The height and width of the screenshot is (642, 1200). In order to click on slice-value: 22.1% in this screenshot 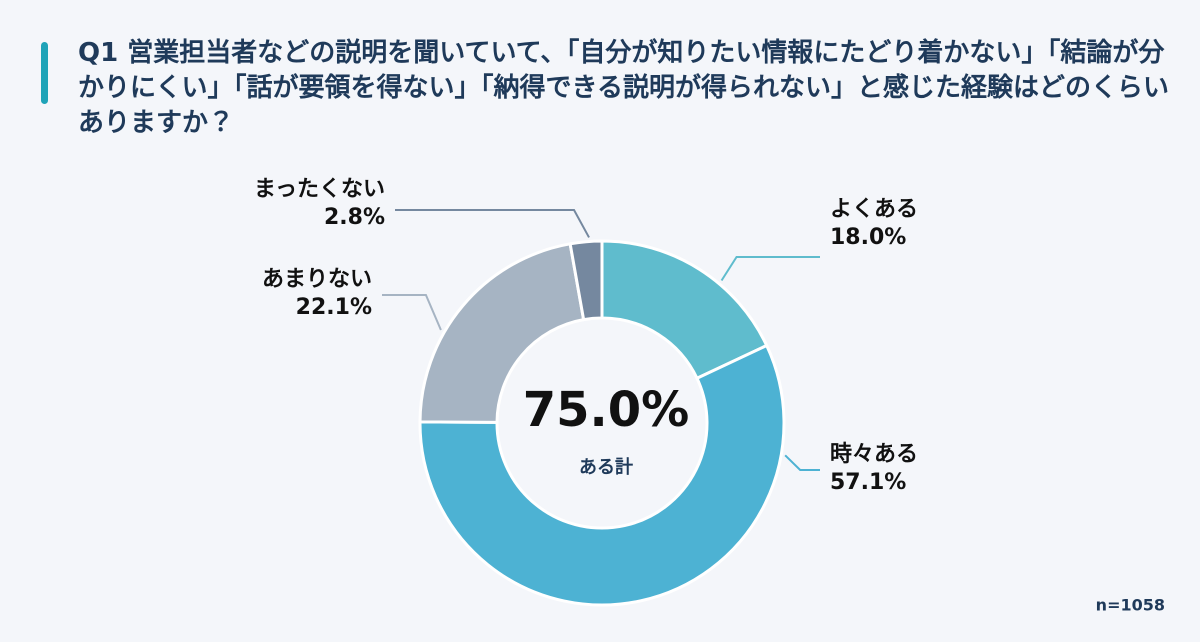, I will do `click(334, 307)`.